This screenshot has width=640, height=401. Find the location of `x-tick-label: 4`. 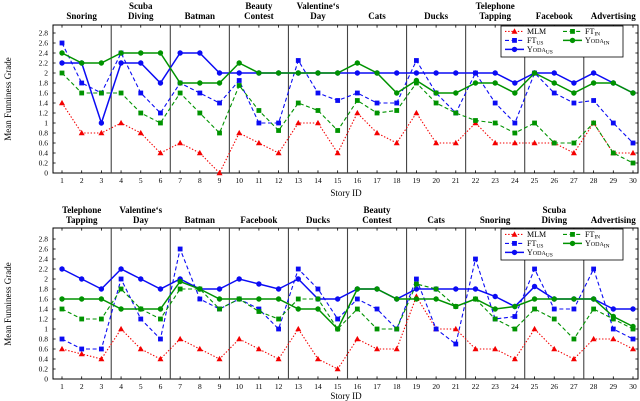

x-tick-label: 4 is located at coordinates (121, 180).